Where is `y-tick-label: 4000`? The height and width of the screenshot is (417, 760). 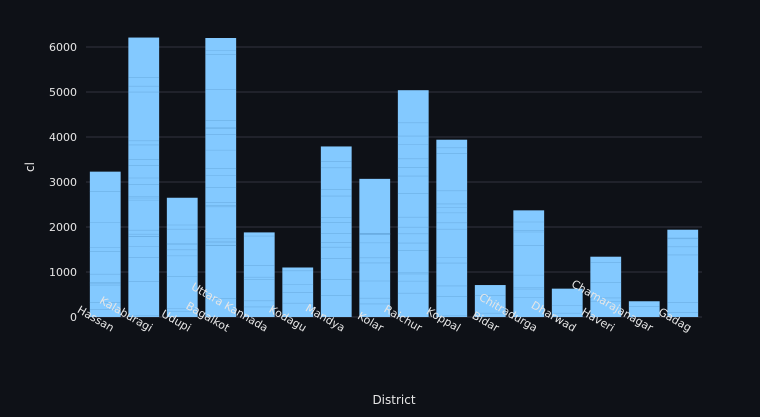
y-tick-label: 4000 is located at coordinates (63, 137).